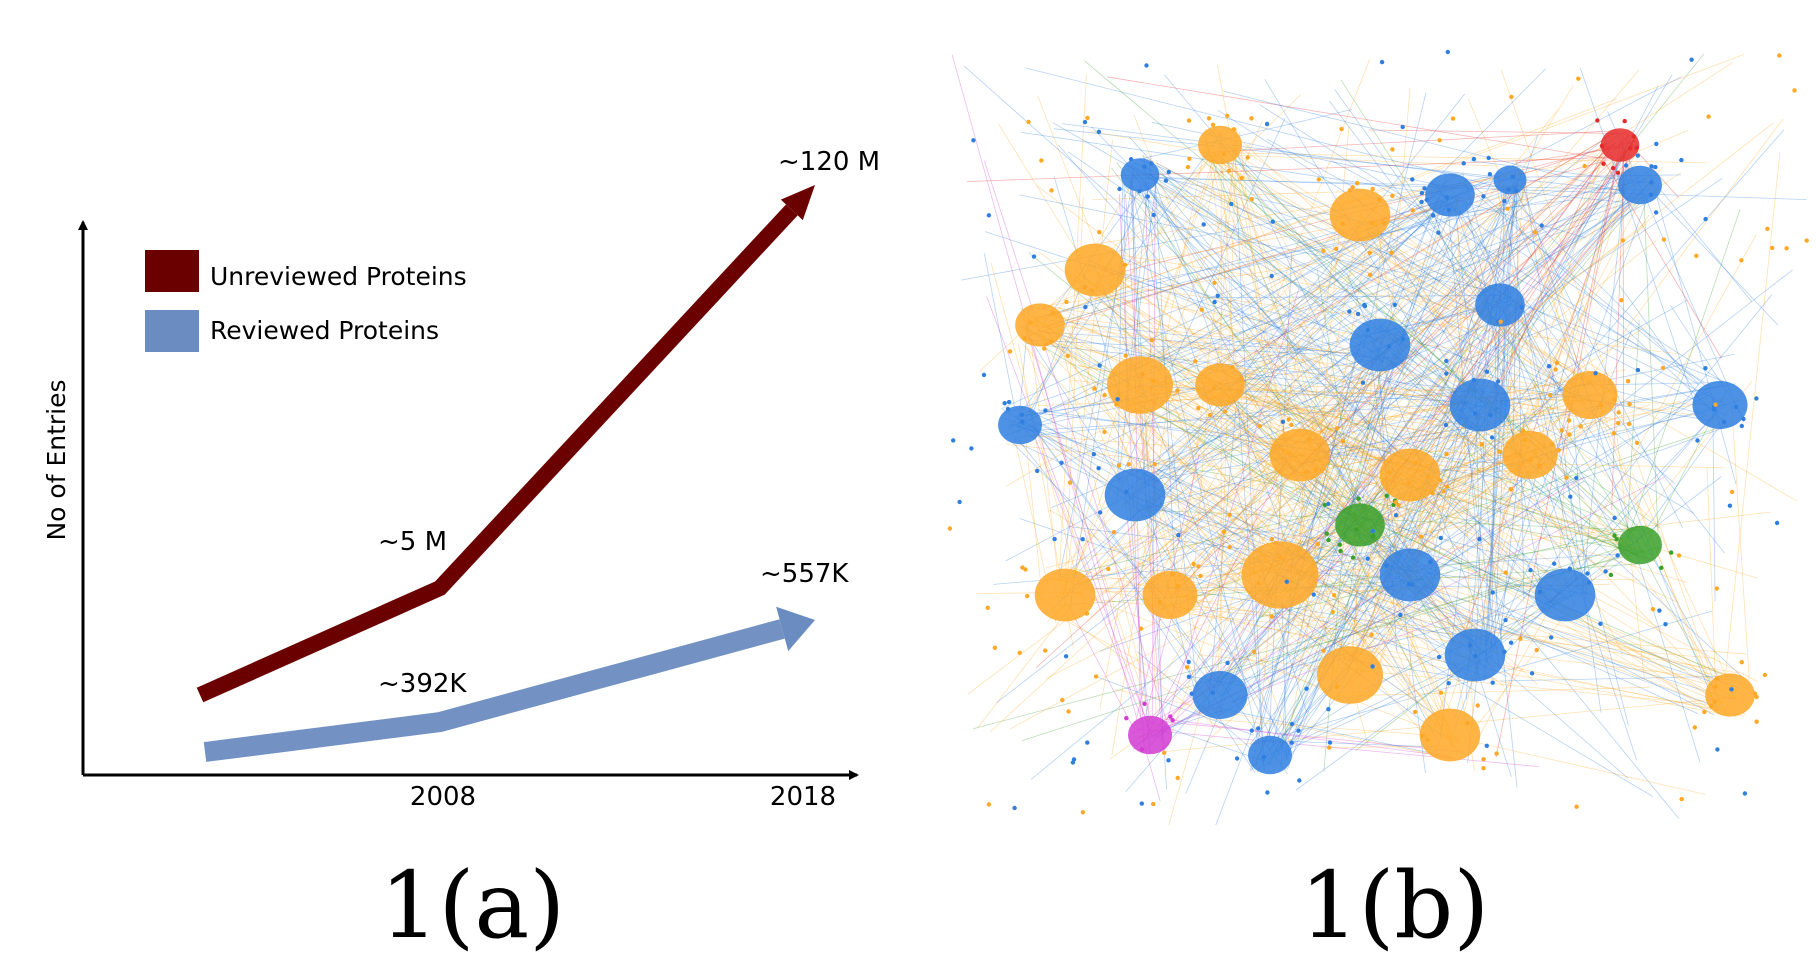 The image size is (1817, 964). Describe the element at coordinates (412, 542) in the screenshot. I see `annotation-unreviewed-2008: ~5 M` at that location.